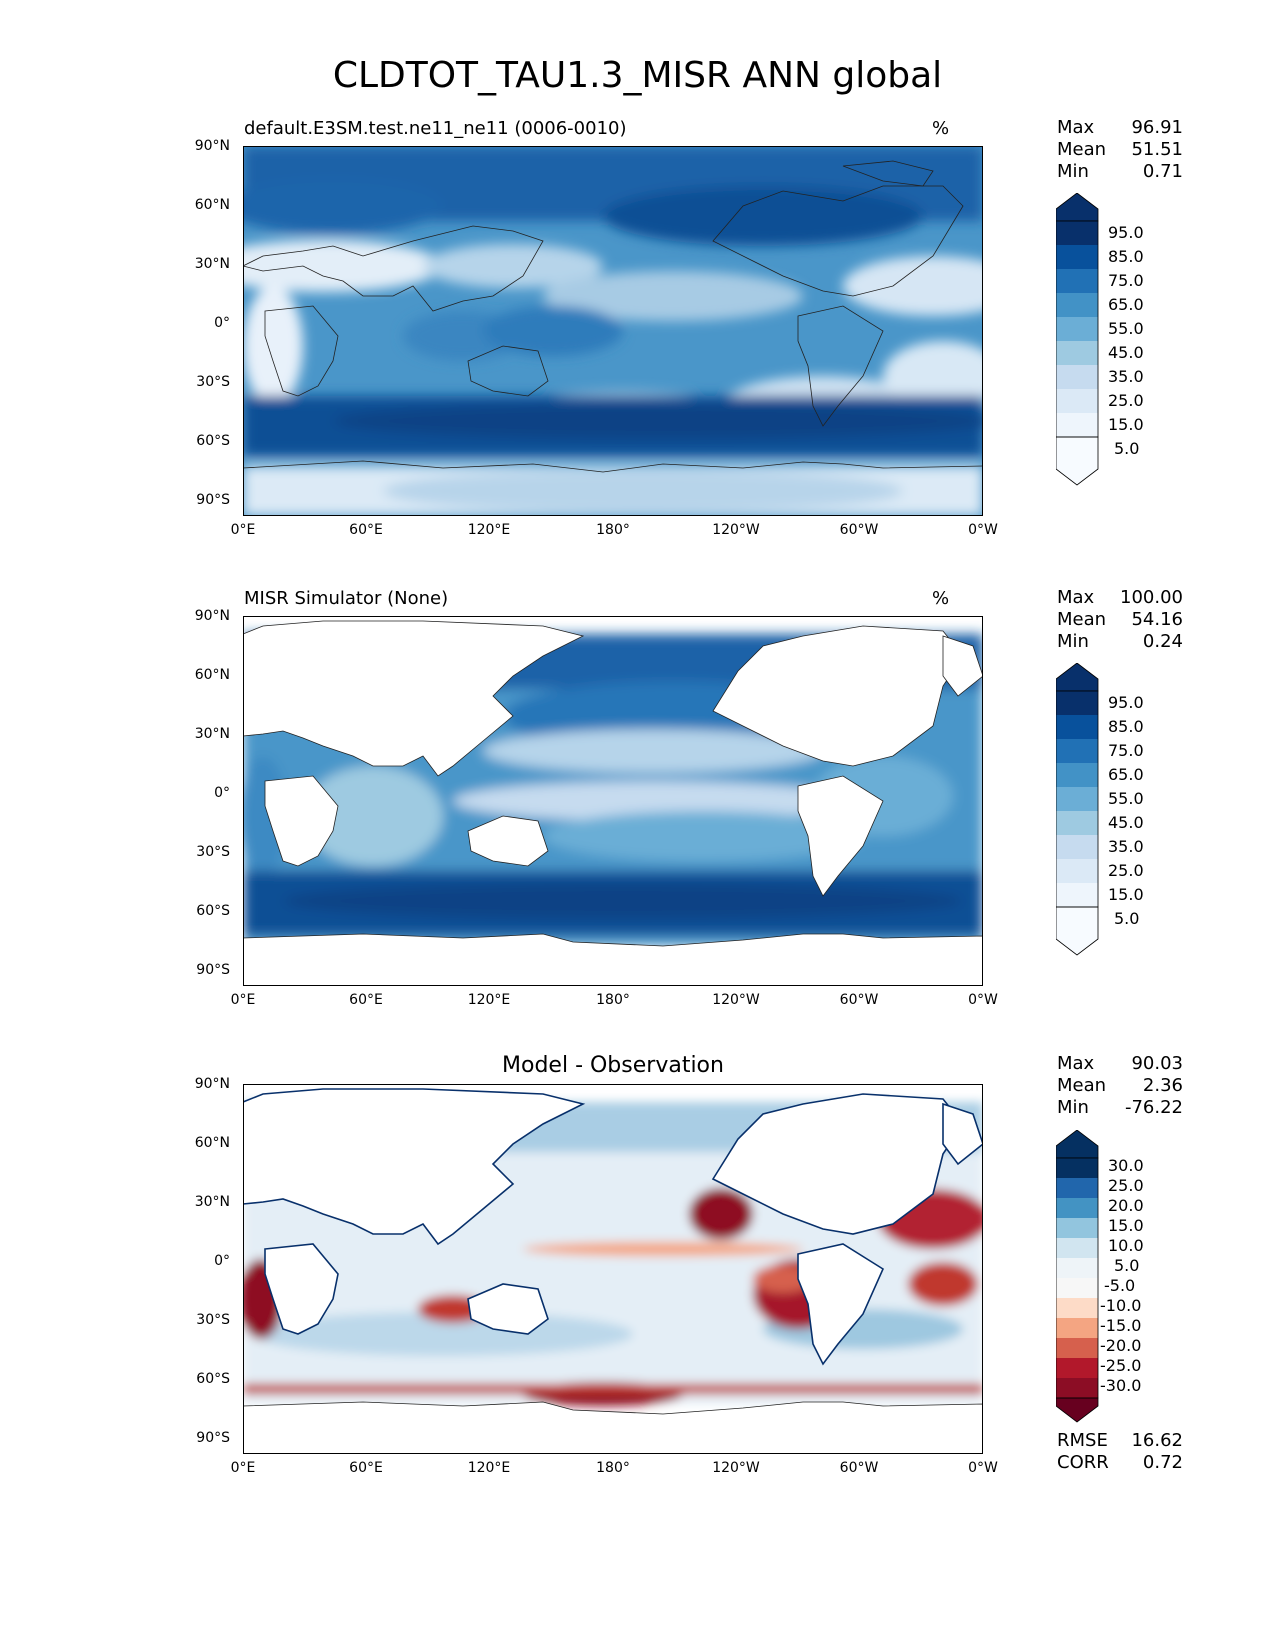 The image size is (1275, 1650). I want to click on panel3-stats: Max 90.03 Mean 2.36 Min -76.22, so click(1120, 1086).